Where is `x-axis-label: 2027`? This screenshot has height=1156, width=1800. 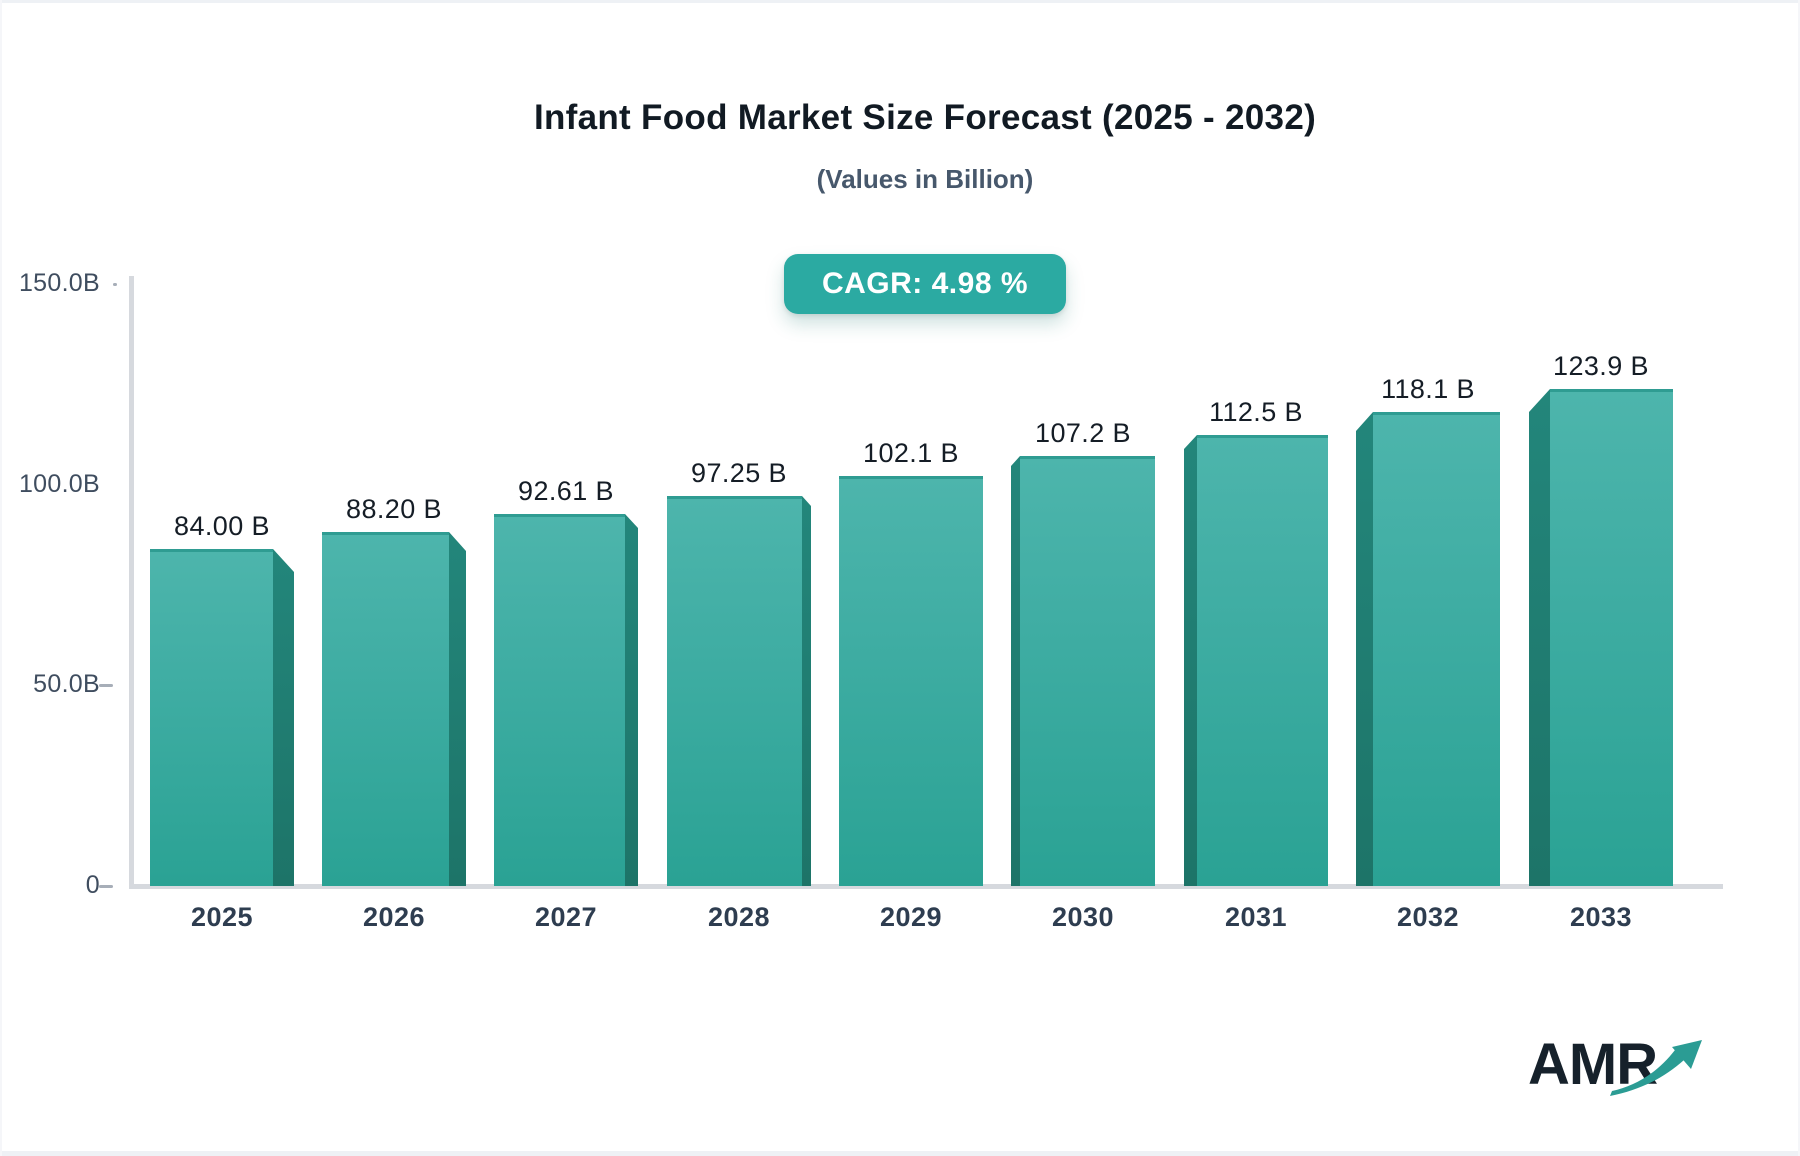
x-axis-label: 2027 is located at coordinates (566, 917).